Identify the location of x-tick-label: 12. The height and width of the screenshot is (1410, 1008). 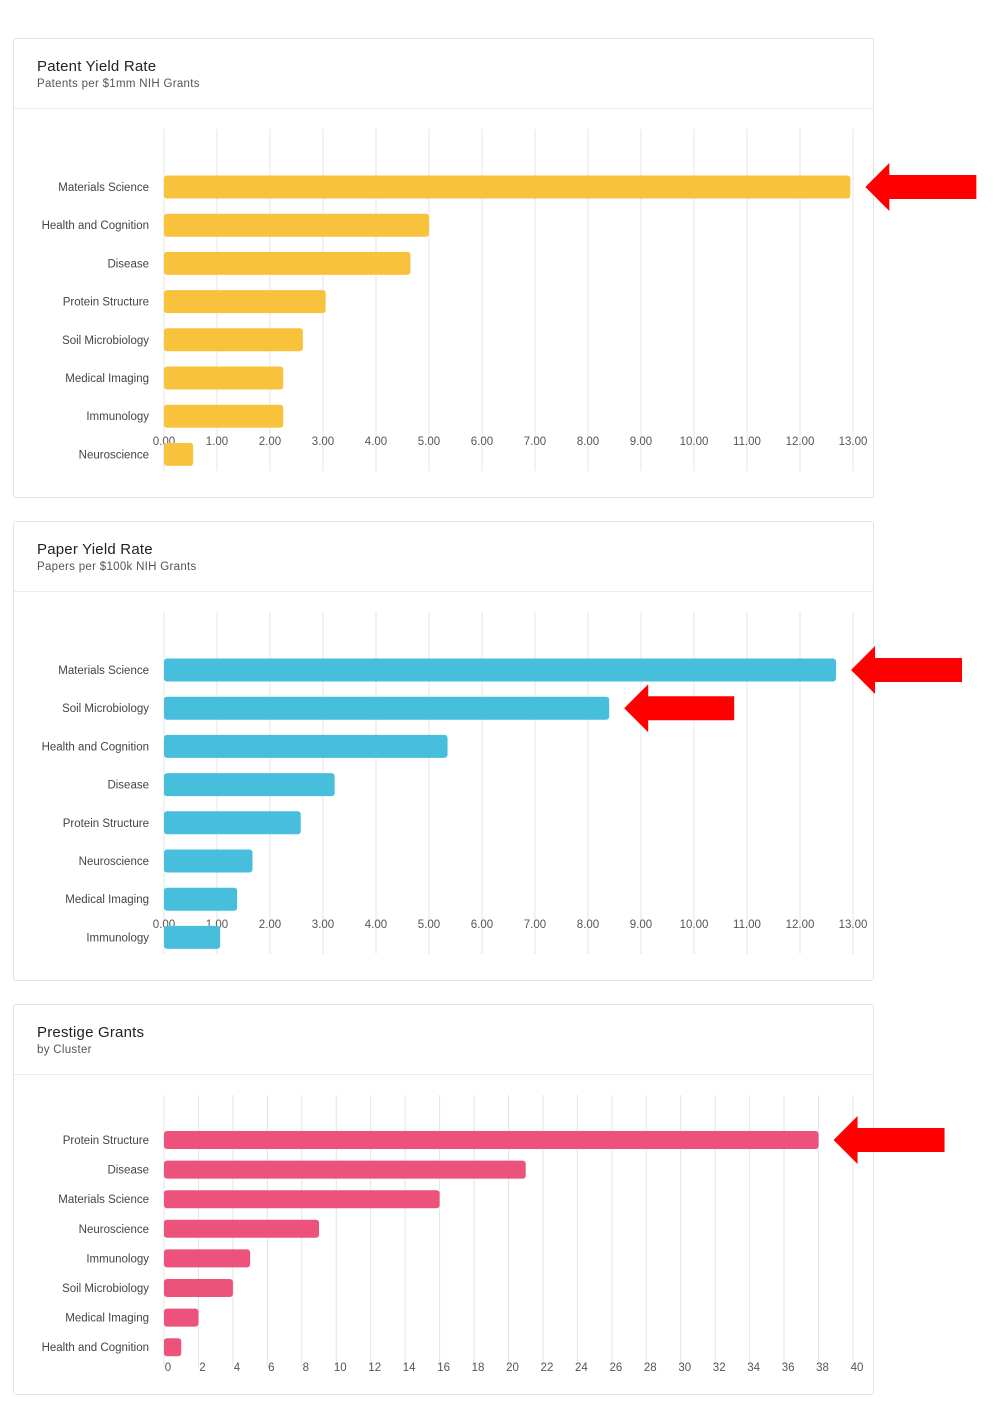
(374, 1368).